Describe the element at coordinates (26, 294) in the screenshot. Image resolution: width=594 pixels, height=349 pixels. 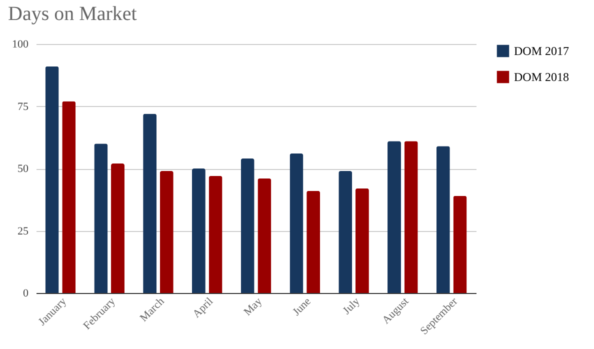
I see `y-tick-label: 0` at that location.